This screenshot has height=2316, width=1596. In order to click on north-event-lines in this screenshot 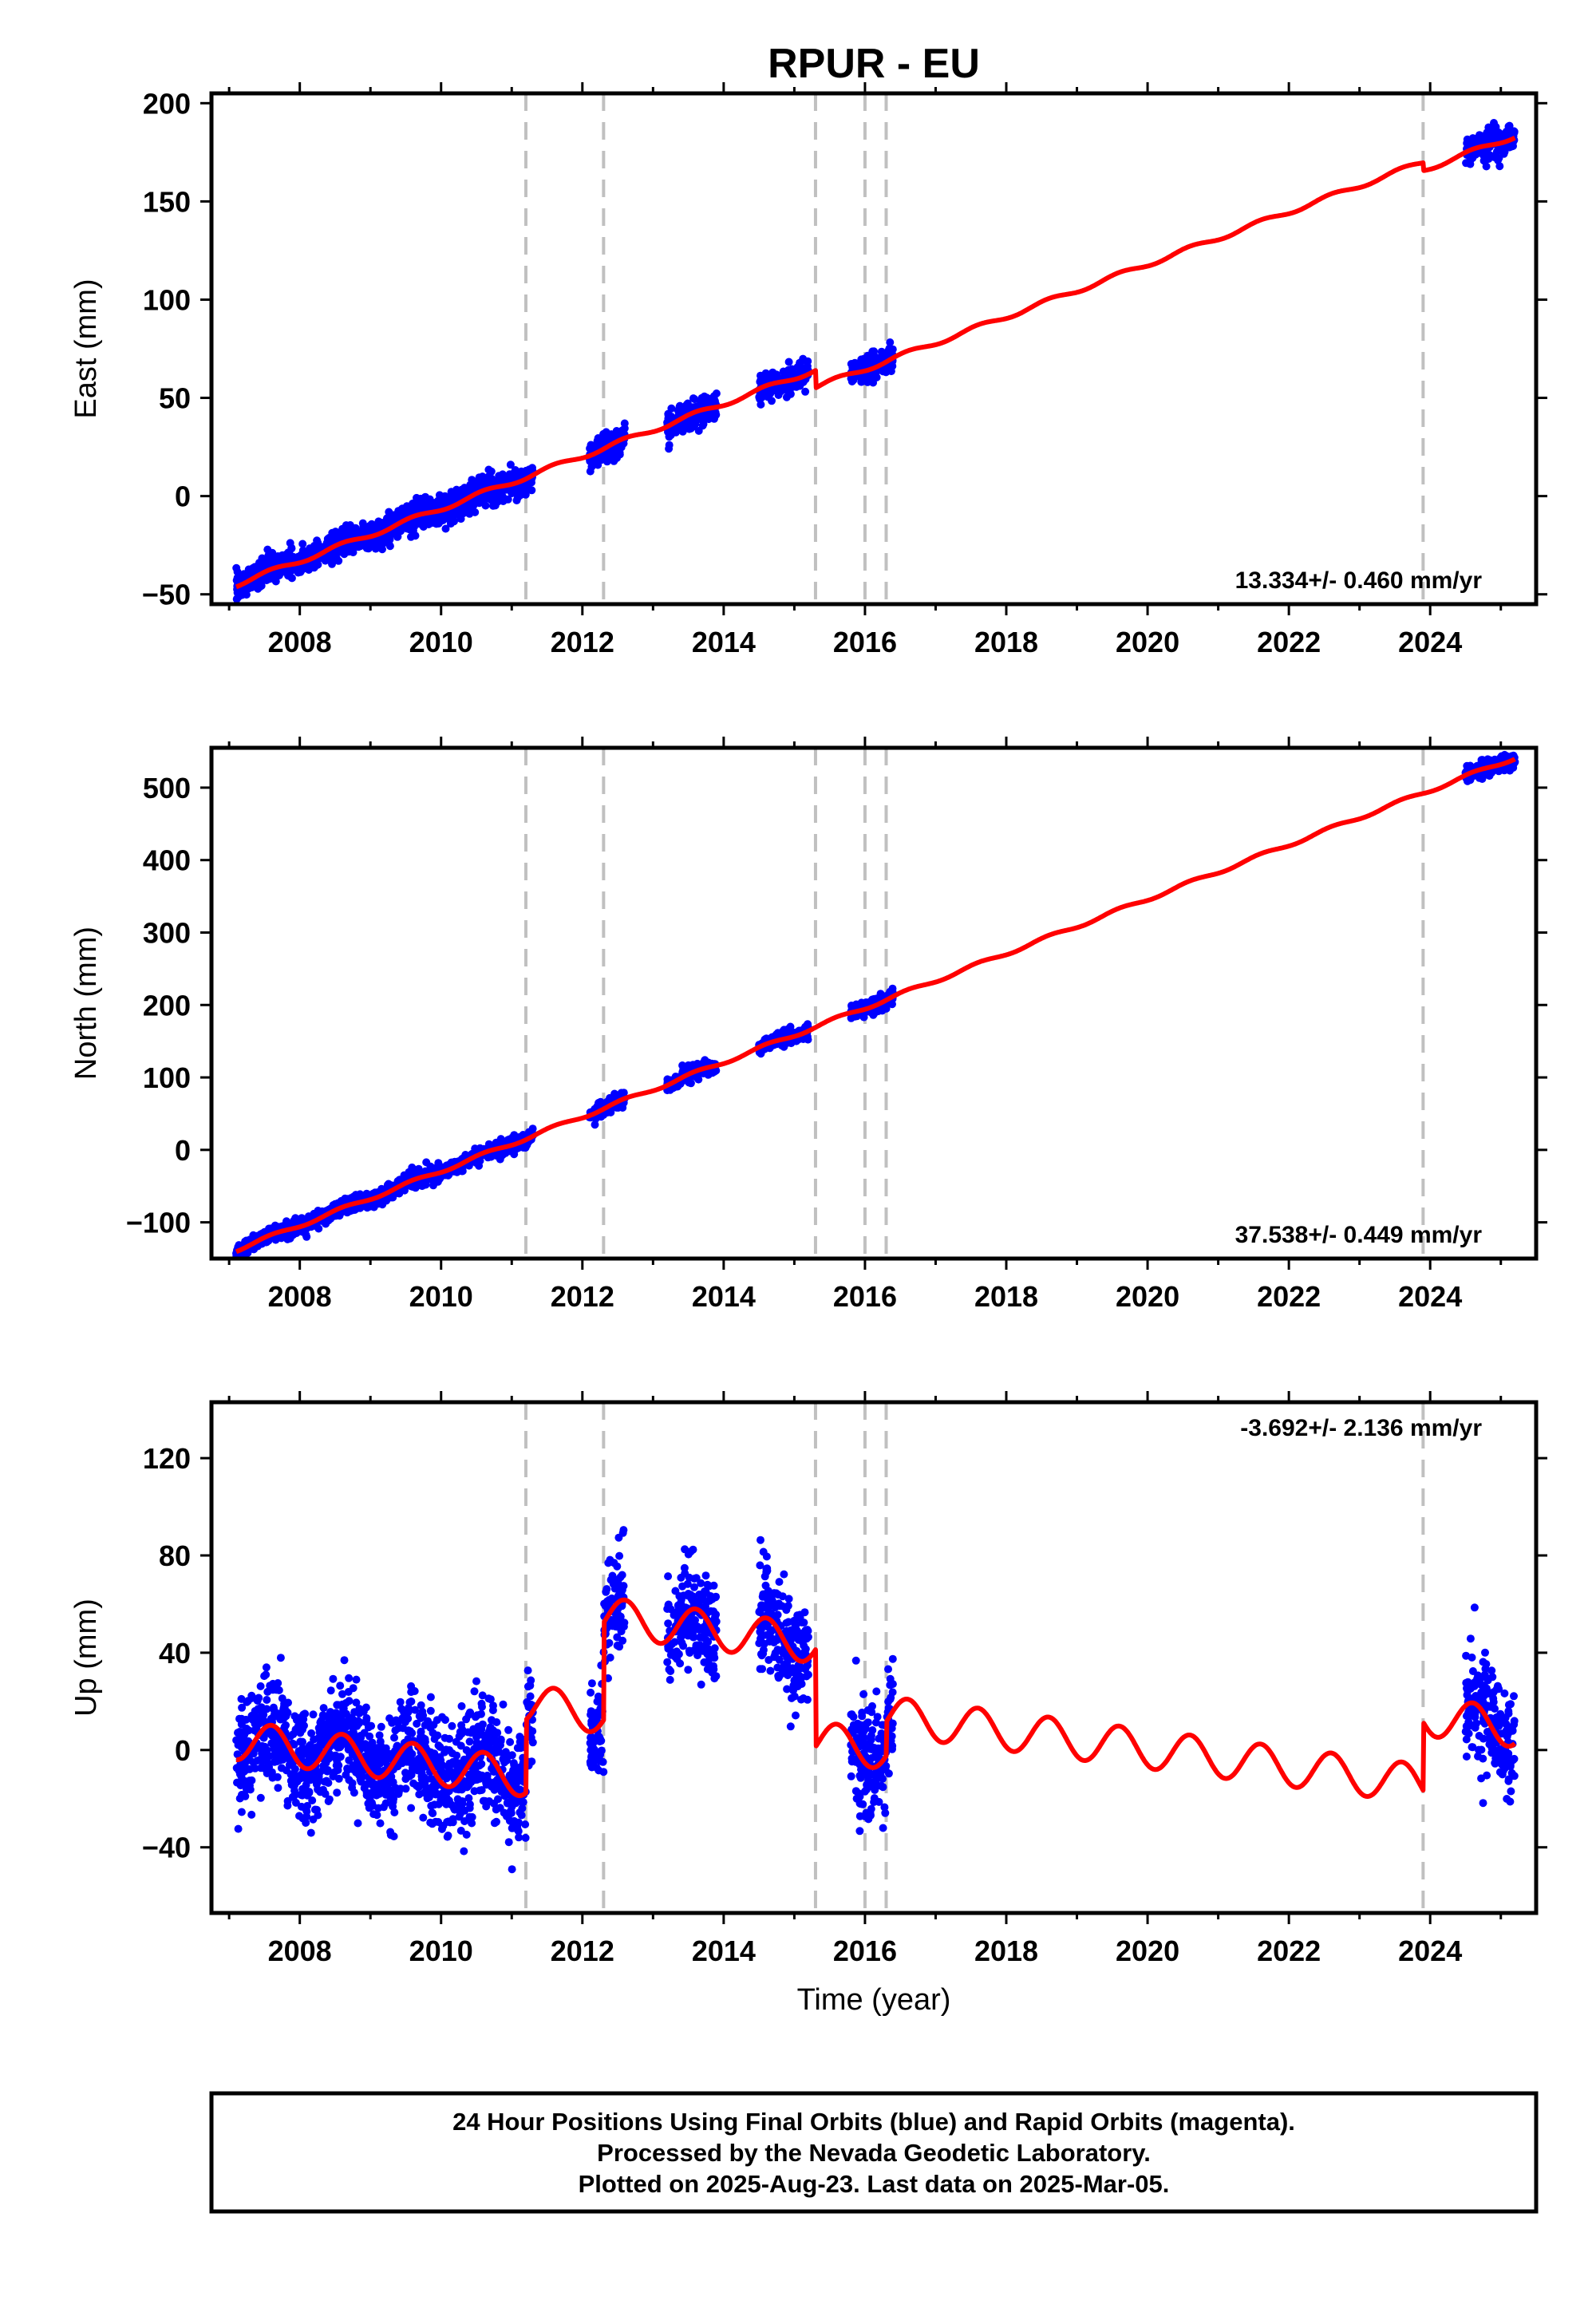, I will do `click(974, 1003)`.